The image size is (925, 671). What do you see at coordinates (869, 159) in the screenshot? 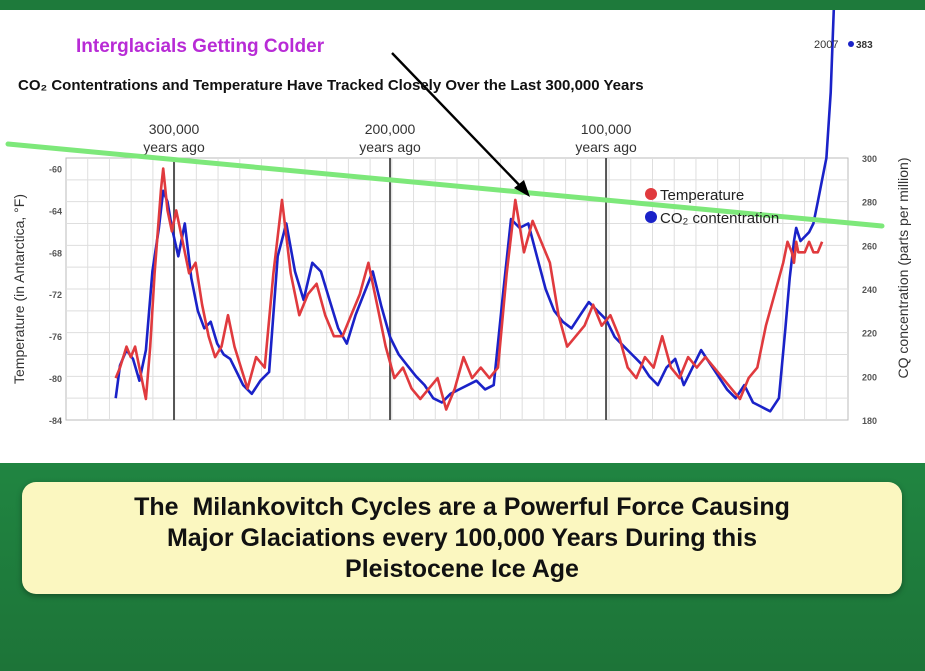
I see `y-right-tick-label: 300` at bounding box center [869, 159].